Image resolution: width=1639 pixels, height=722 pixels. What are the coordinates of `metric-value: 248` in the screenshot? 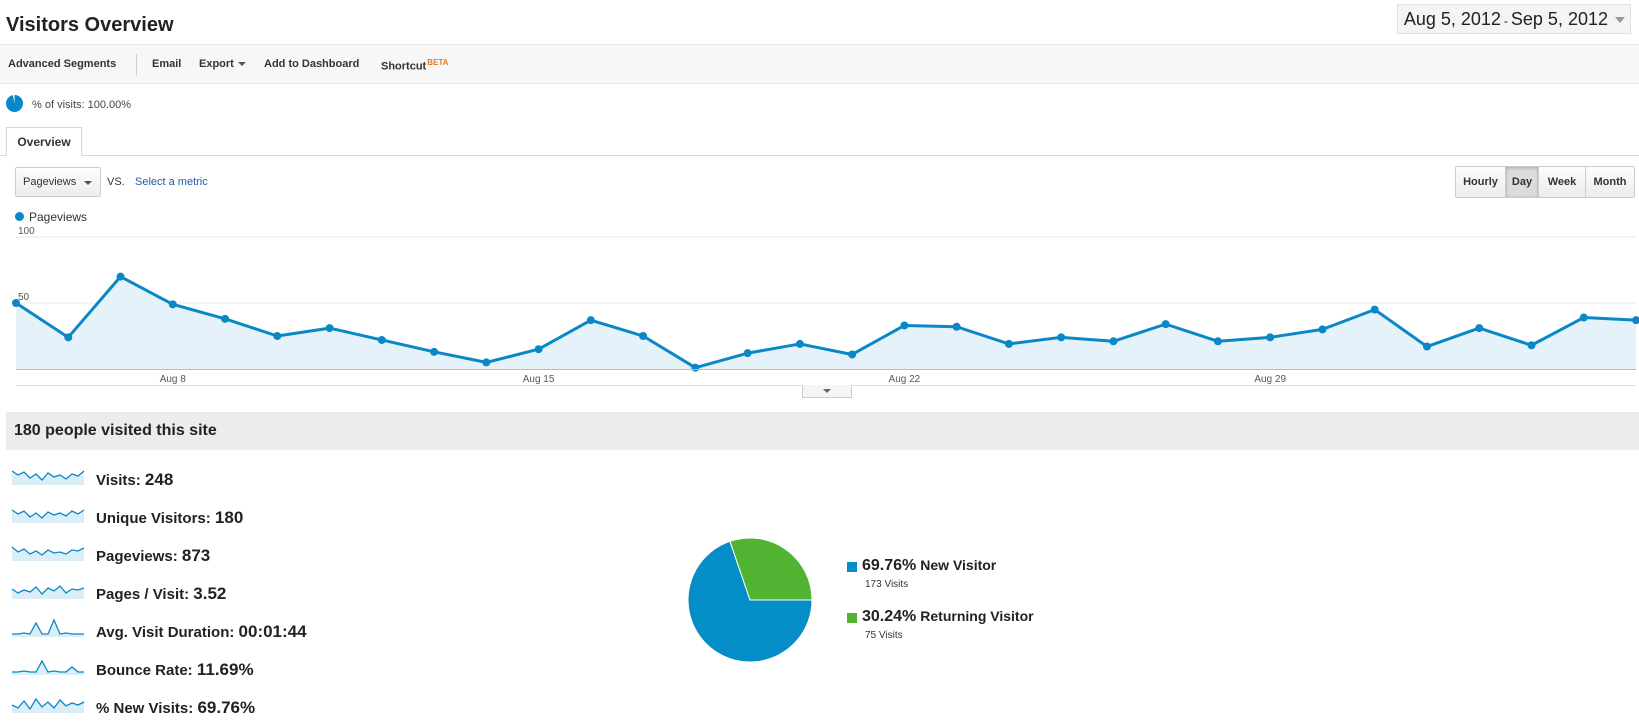 It's located at (159, 479).